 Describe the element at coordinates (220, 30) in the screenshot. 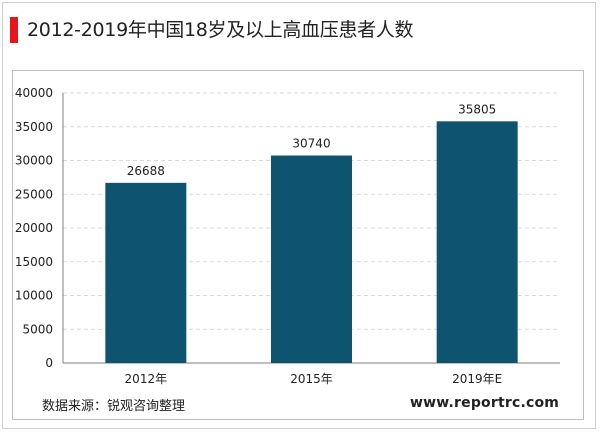

I see `chart-title: 2012-2019年中国18岁及以上高血压患者人数` at that location.